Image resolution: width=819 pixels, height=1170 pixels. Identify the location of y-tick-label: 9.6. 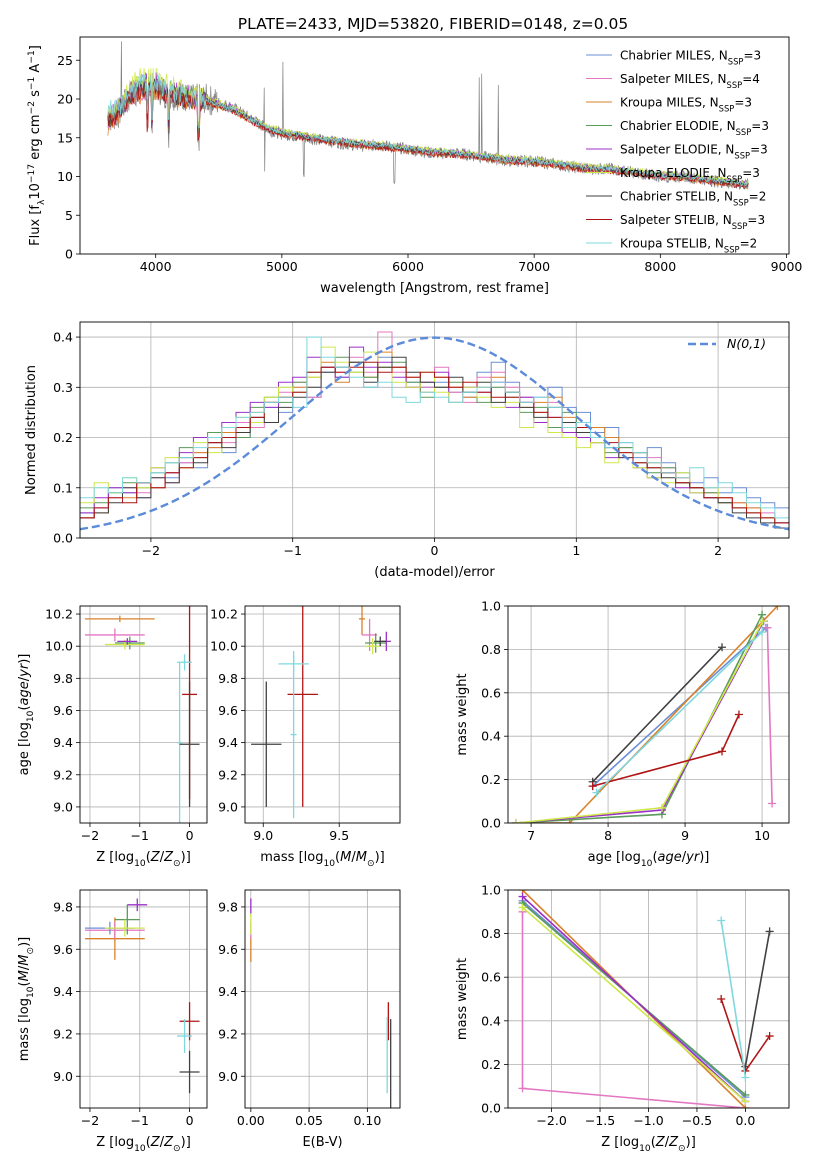
(63, 710).